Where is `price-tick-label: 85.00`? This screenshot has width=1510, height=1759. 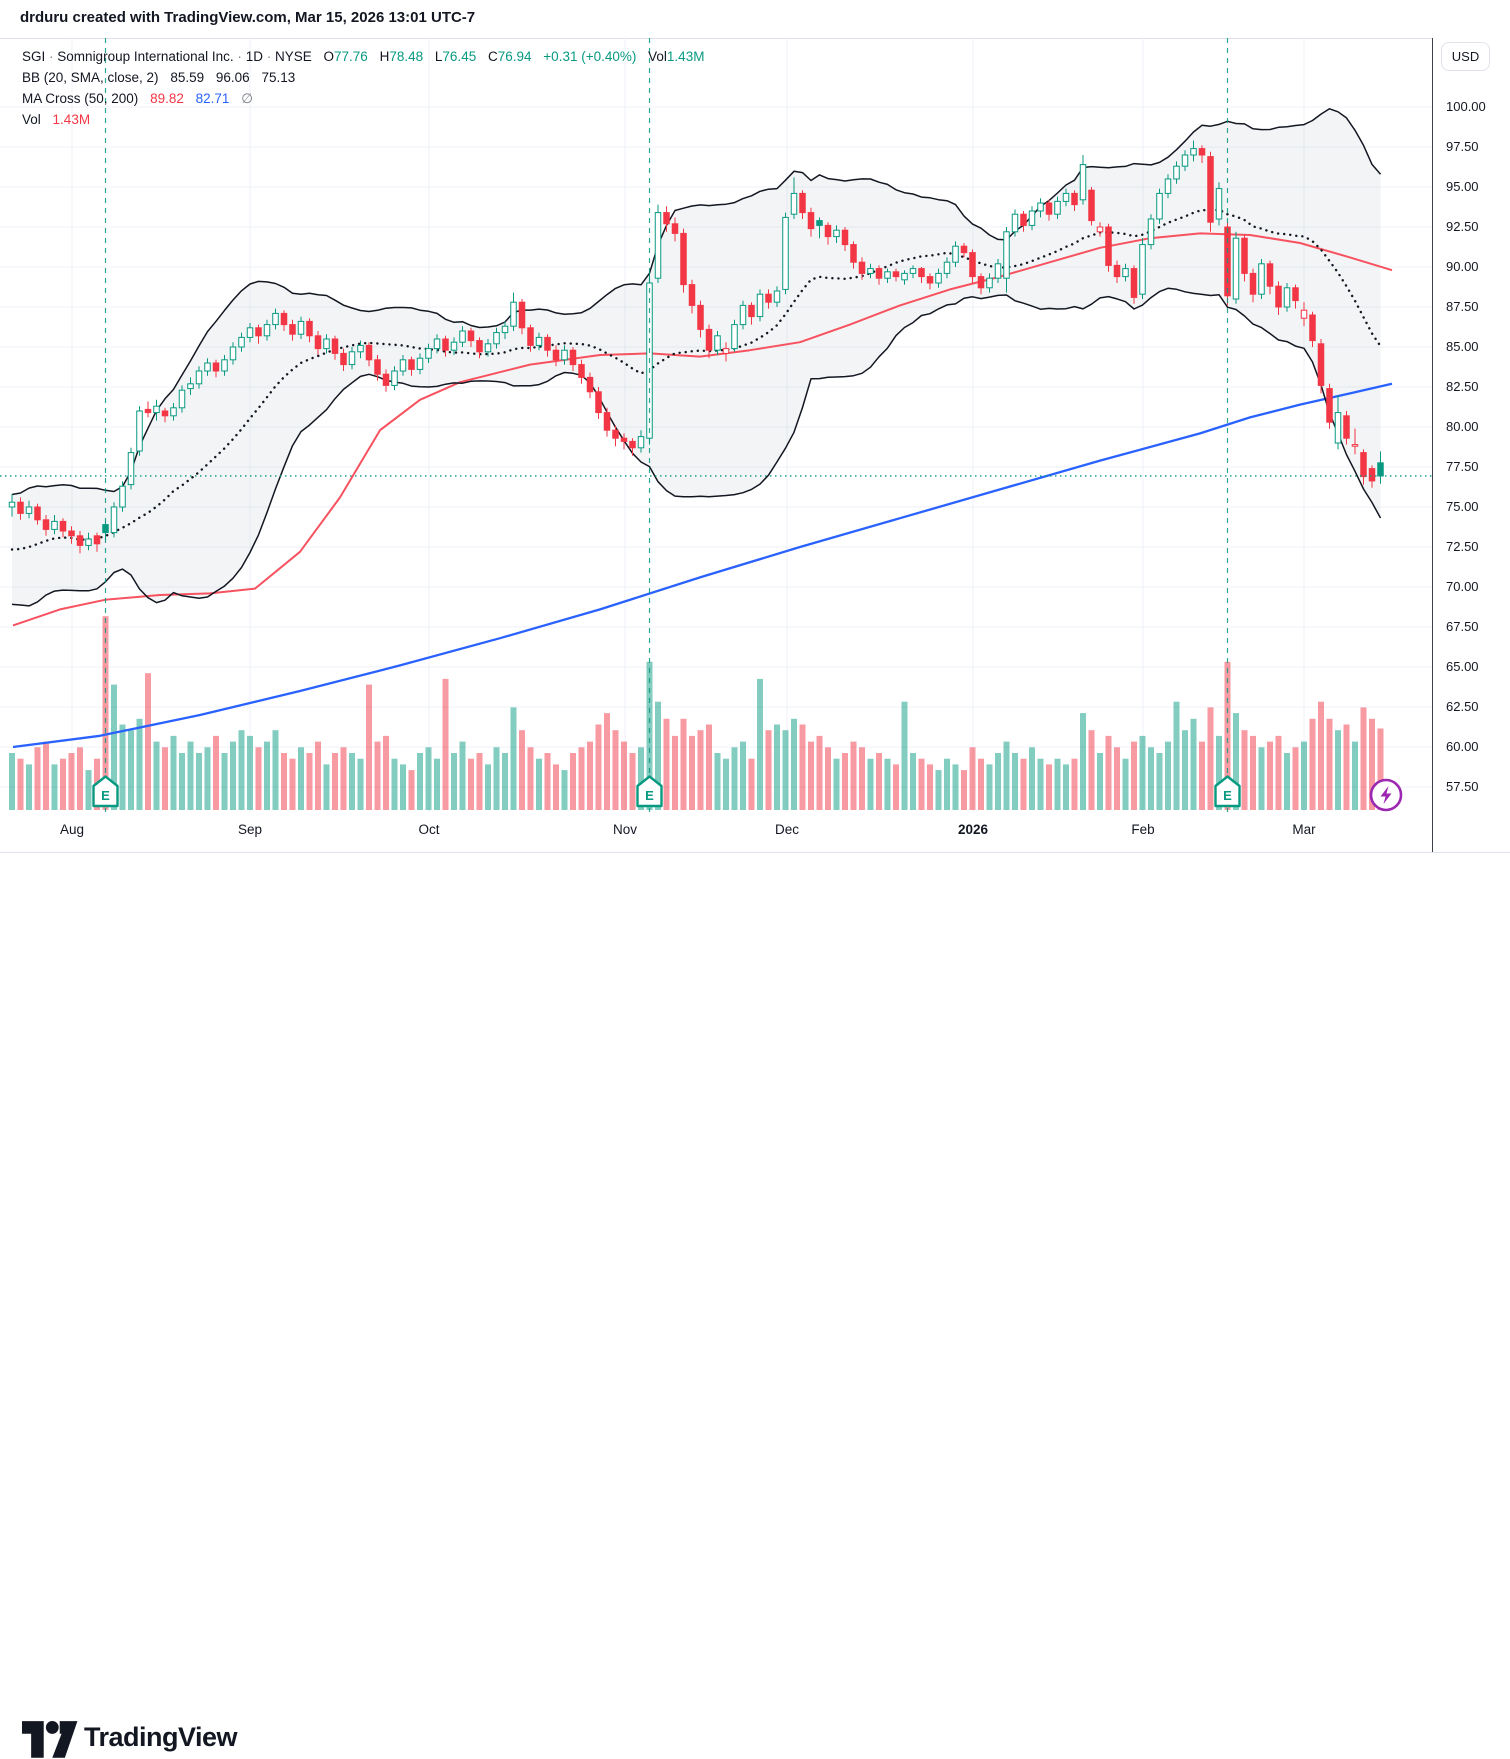
price-tick-label: 85.00 is located at coordinates (1462, 346).